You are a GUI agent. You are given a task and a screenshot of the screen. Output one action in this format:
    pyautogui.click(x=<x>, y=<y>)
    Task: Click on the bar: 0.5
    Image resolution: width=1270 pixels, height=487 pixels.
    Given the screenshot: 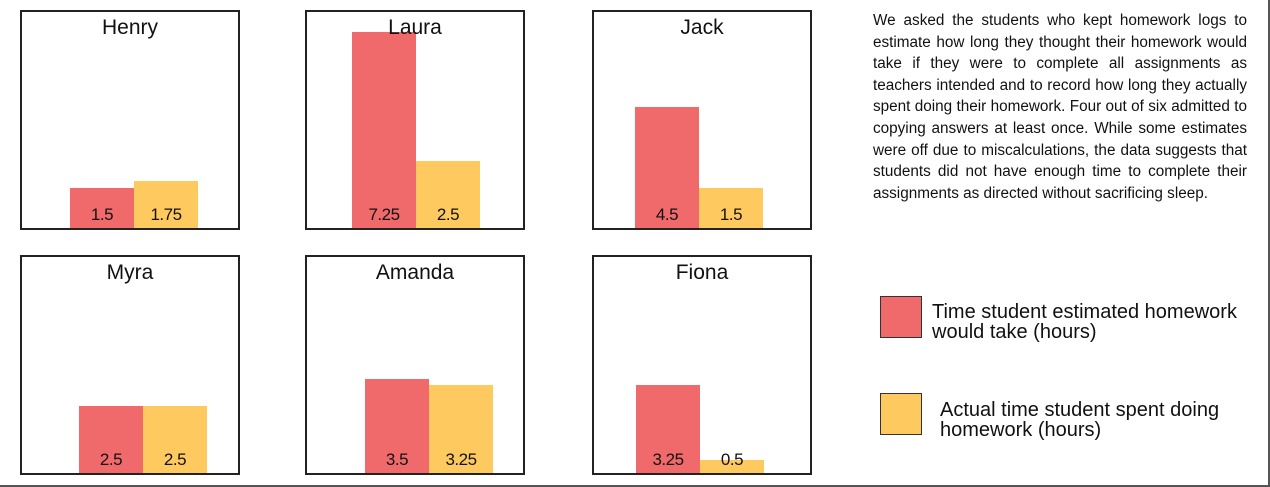 What is the action you would take?
    pyautogui.click(x=732, y=461)
    